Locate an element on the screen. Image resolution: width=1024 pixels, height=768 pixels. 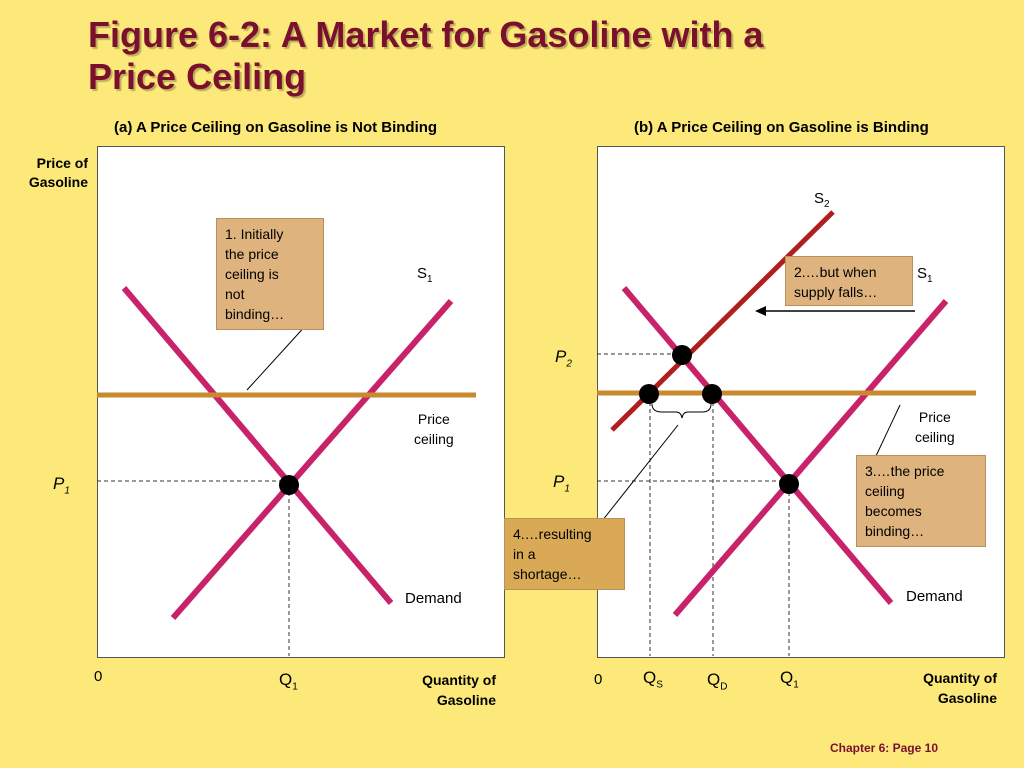
panel-b-x-axis-label: Quantity of Gasoline is located at coordinates (960, 688).